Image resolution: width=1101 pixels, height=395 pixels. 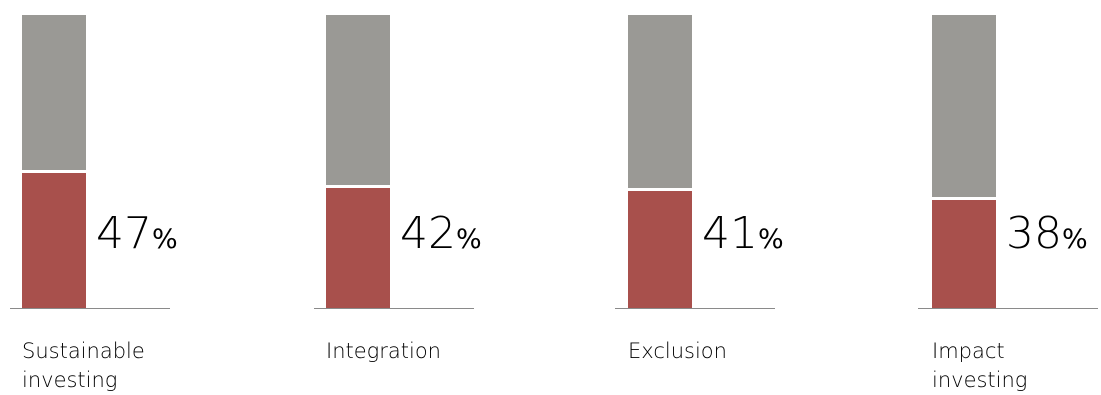 What do you see at coordinates (124, 233) in the screenshot?
I see `value-number: 47` at bounding box center [124, 233].